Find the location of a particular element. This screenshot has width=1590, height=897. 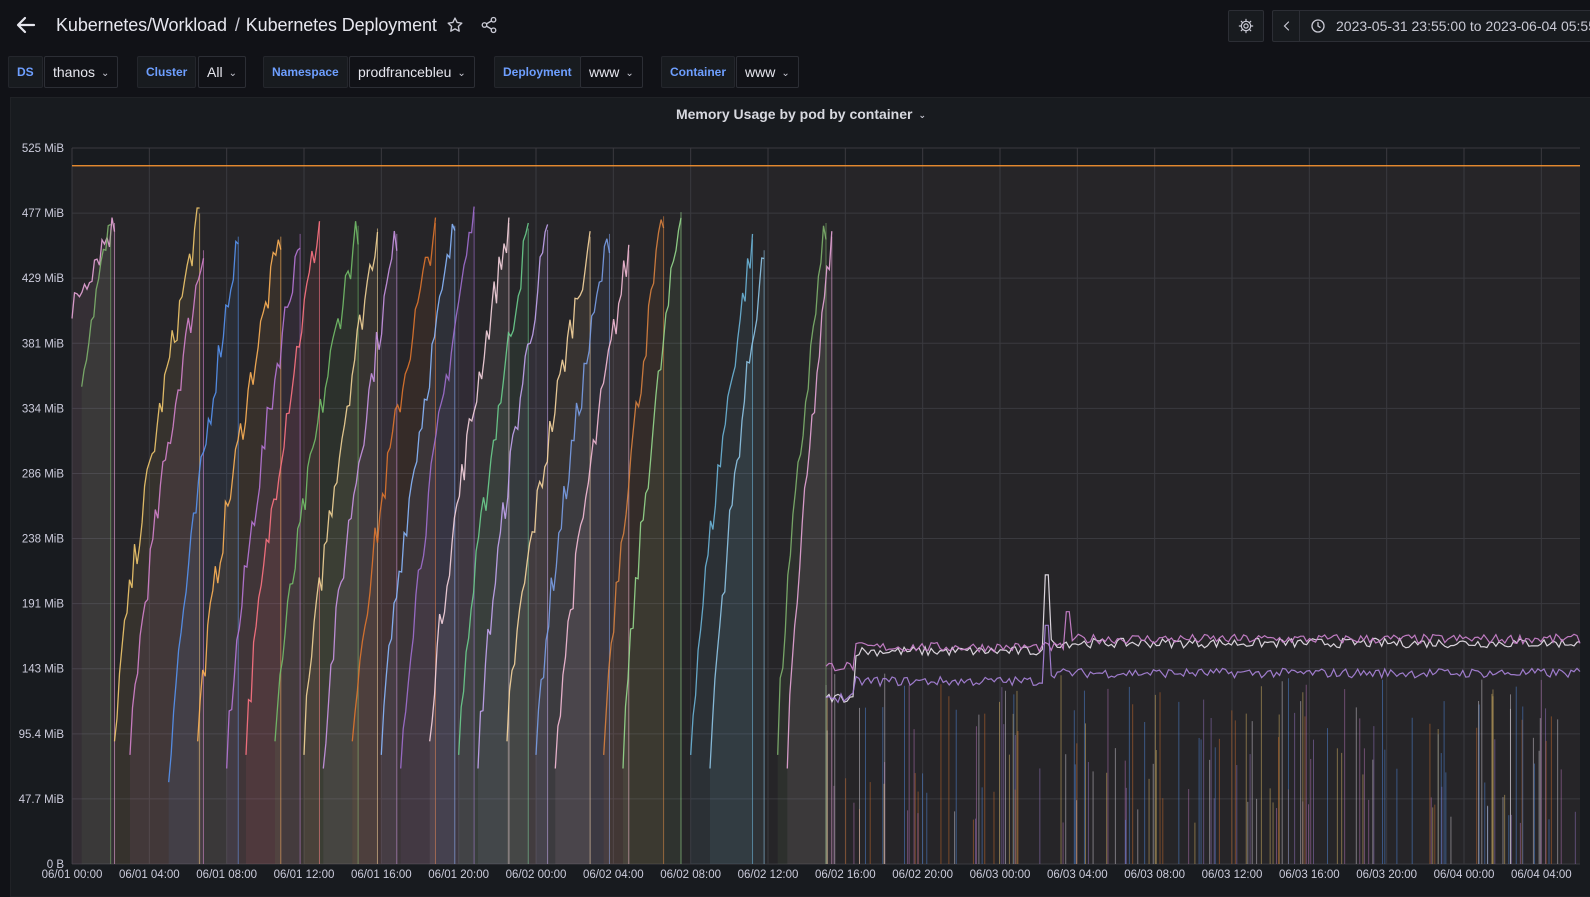

variable-label-namespace: Namespace is located at coordinates (305, 72).